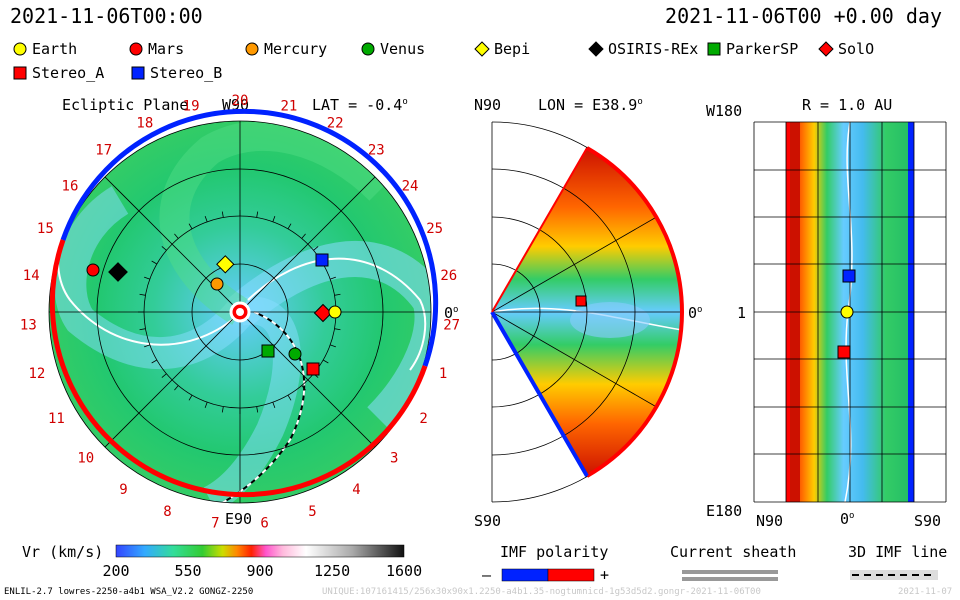 The width and height of the screenshot is (960, 600). What do you see at coordinates (85, 458) in the screenshot?
I see `carrington-label: 10` at bounding box center [85, 458].